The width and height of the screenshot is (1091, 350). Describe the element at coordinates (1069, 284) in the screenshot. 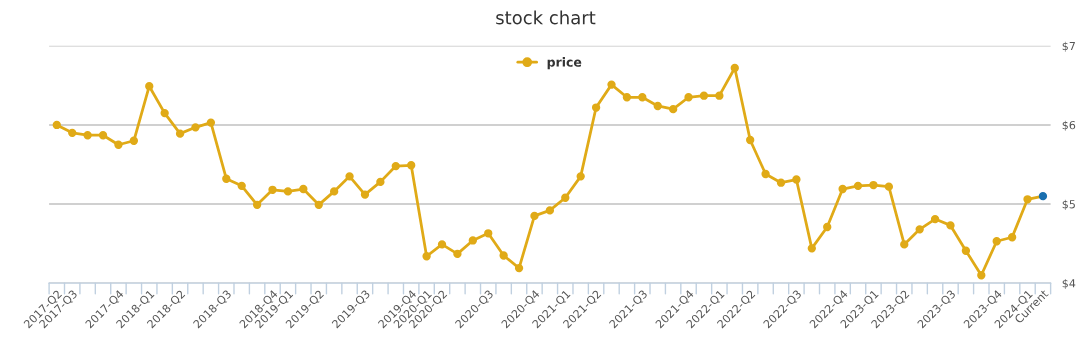

I see `y-tick-label: $4` at that location.